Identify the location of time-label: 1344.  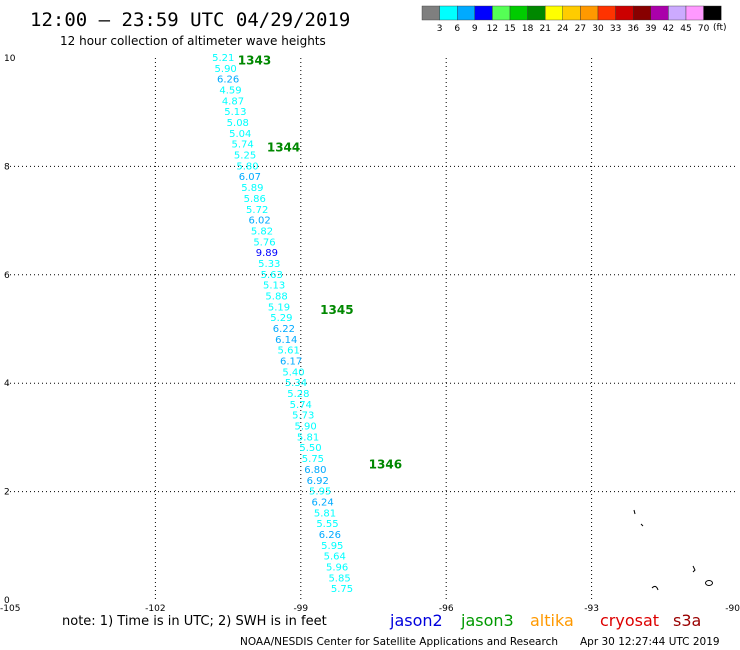
(283, 147).